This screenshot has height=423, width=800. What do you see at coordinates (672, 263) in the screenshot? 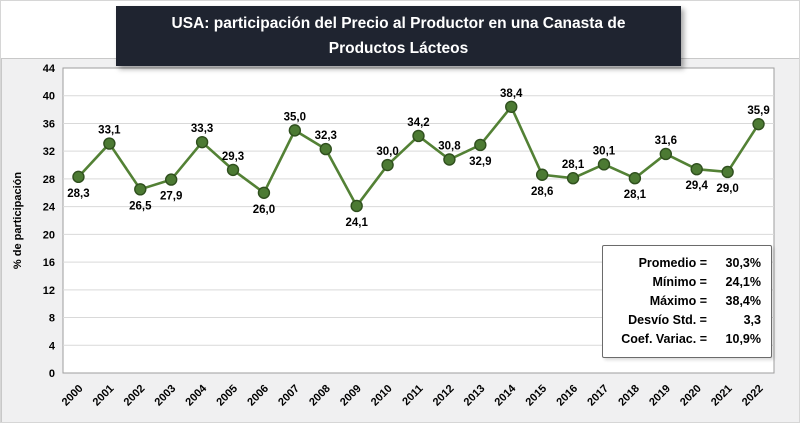
I see `stat-label: Promedio =` at bounding box center [672, 263].